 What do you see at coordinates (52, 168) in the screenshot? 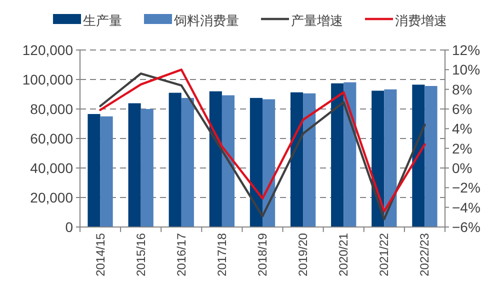
I see `y-tick-label: 40,000` at bounding box center [52, 168].